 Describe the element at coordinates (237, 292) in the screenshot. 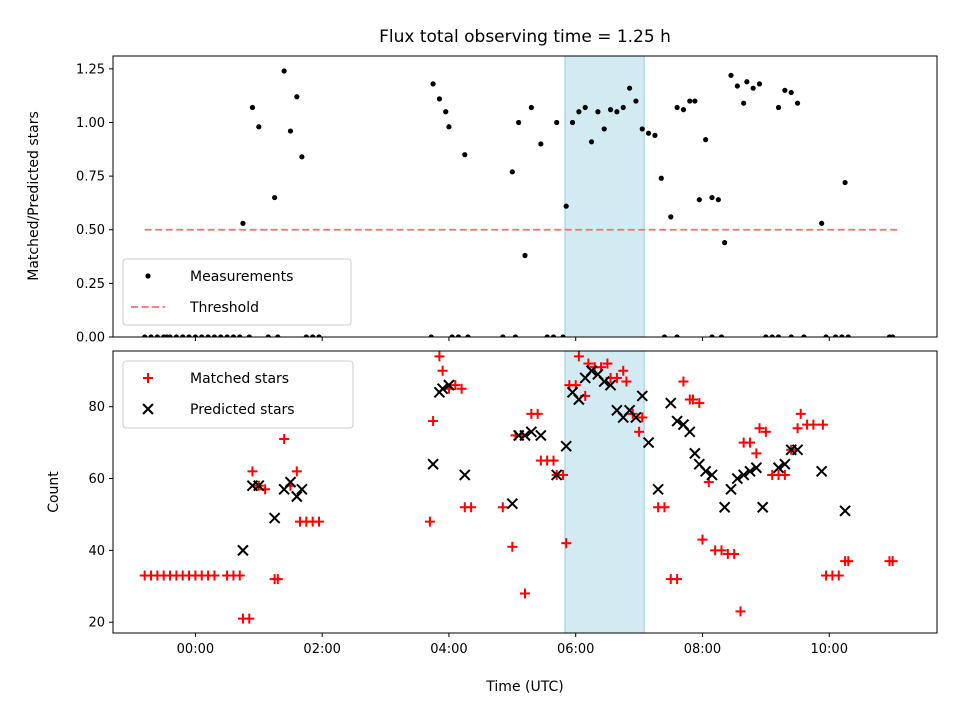

I see `top-legend: Measurements Threshold` at that location.